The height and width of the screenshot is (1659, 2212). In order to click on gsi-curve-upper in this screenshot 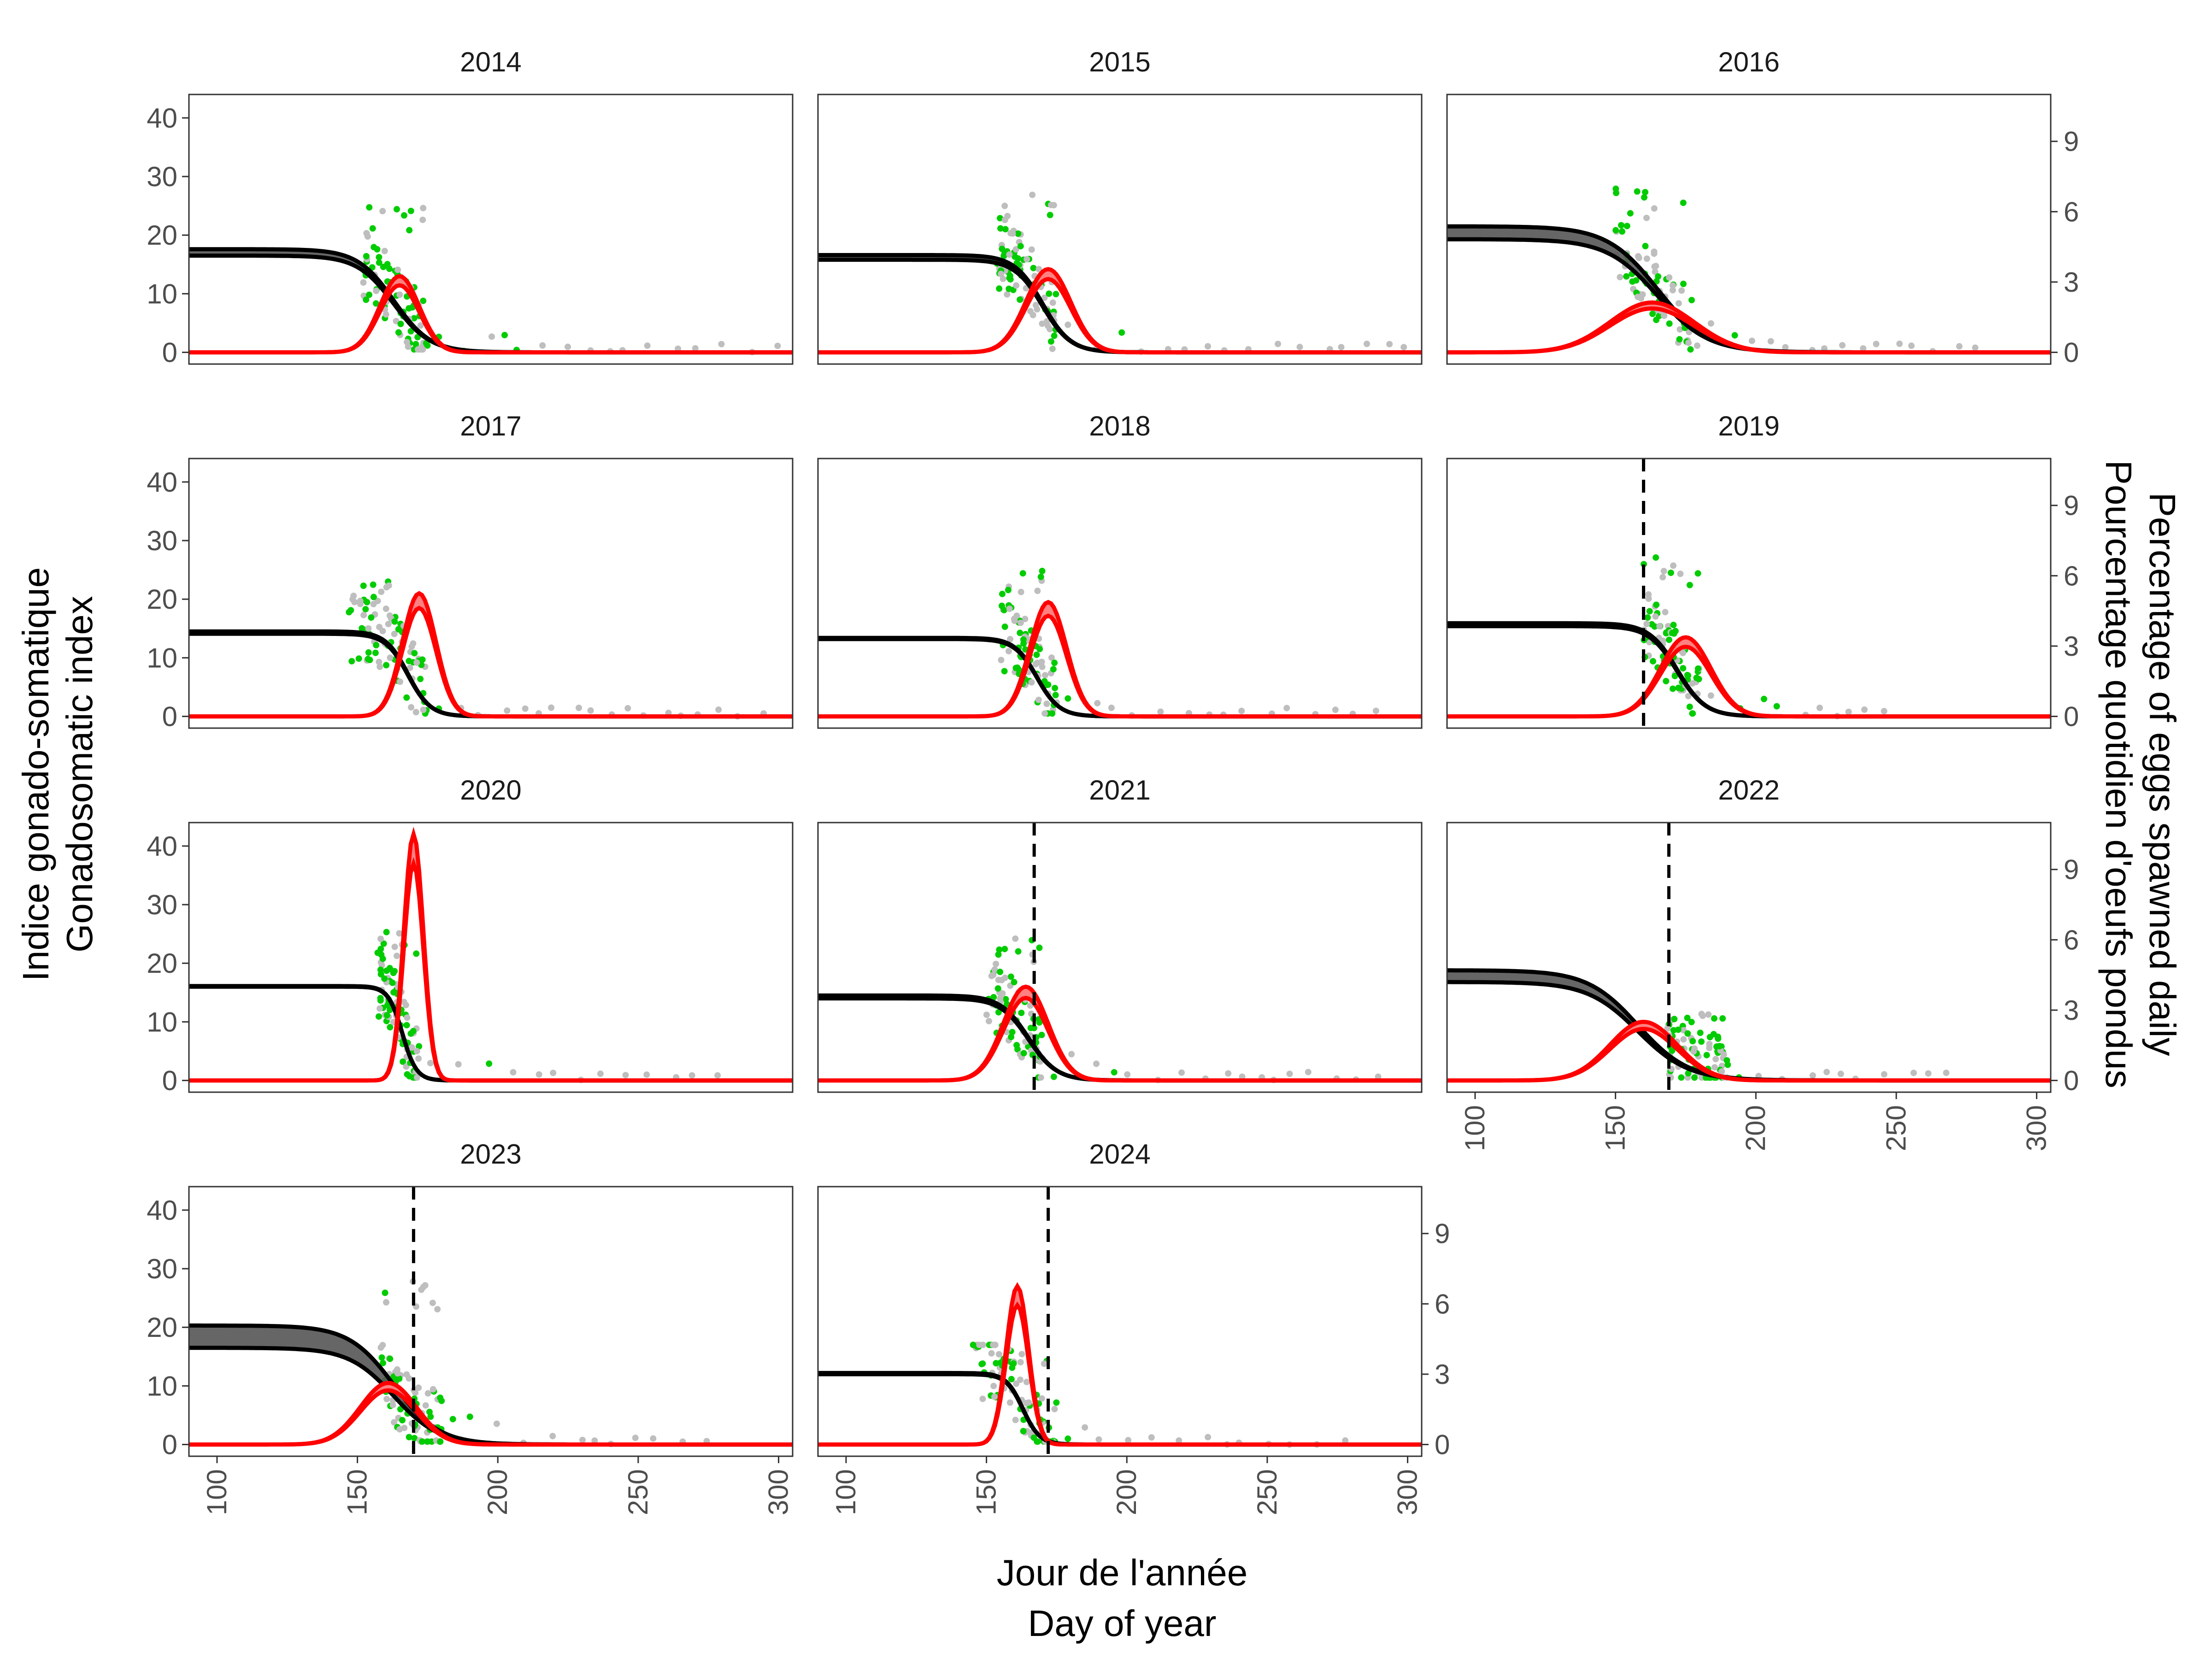, I will do `click(1749, 289)`.